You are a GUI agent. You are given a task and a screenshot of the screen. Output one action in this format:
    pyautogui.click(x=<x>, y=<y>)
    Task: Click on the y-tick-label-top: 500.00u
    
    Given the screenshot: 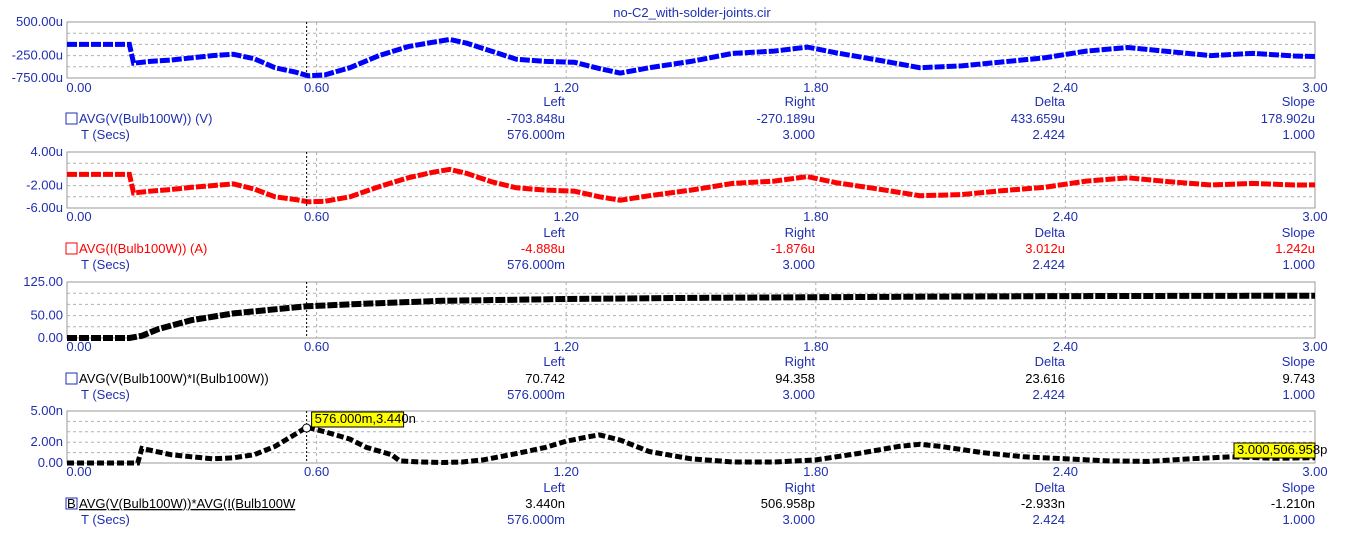 What is the action you would take?
    pyautogui.click(x=39, y=21)
    